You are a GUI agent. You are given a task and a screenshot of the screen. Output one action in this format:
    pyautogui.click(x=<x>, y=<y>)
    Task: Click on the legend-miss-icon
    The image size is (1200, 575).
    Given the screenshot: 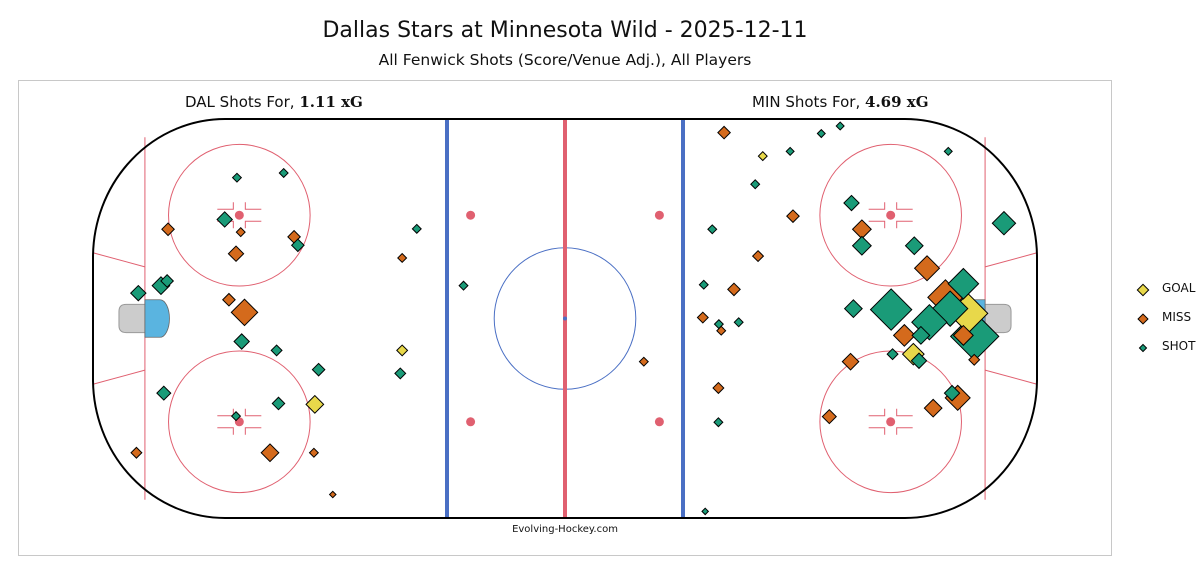 What is the action you would take?
    pyautogui.click(x=1143, y=319)
    